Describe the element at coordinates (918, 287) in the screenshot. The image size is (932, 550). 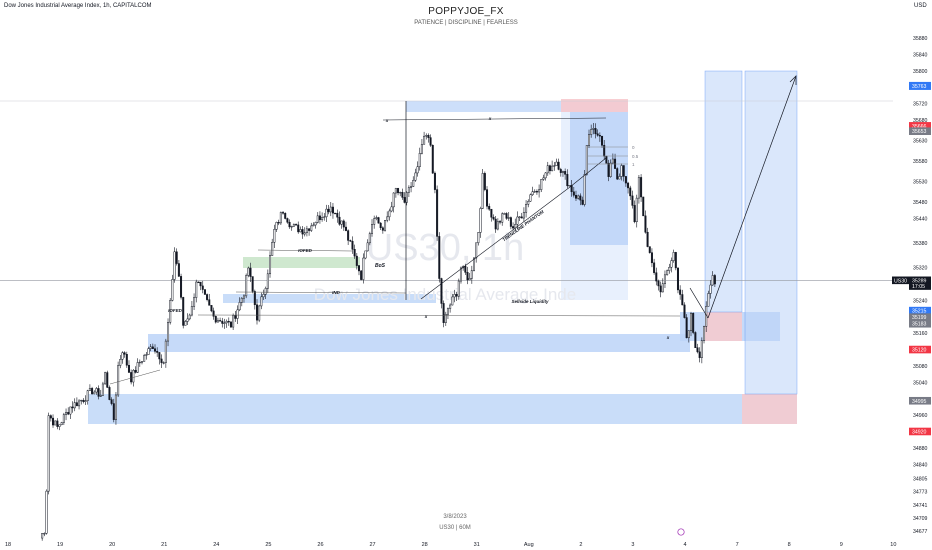
I see `price-label-text: 17:05` at that location.